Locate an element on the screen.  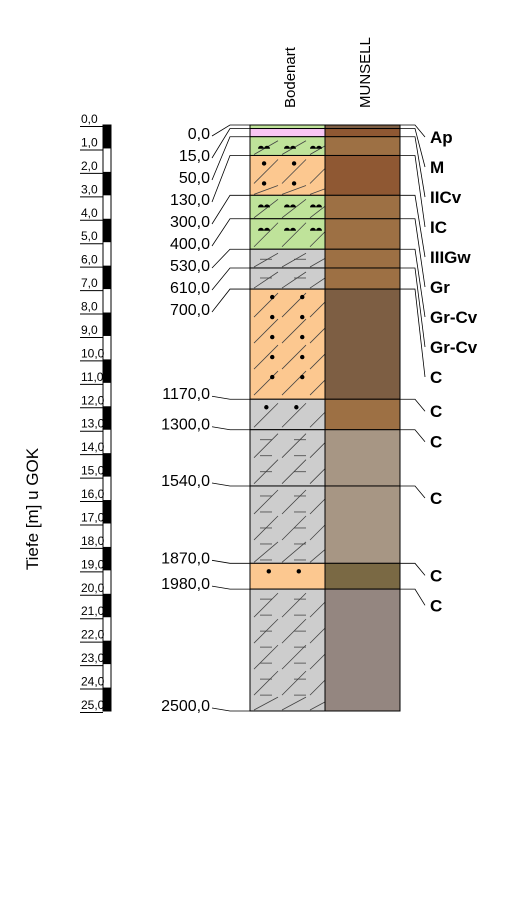
boundary-depth-label: 1540,0 is located at coordinates (185, 481).